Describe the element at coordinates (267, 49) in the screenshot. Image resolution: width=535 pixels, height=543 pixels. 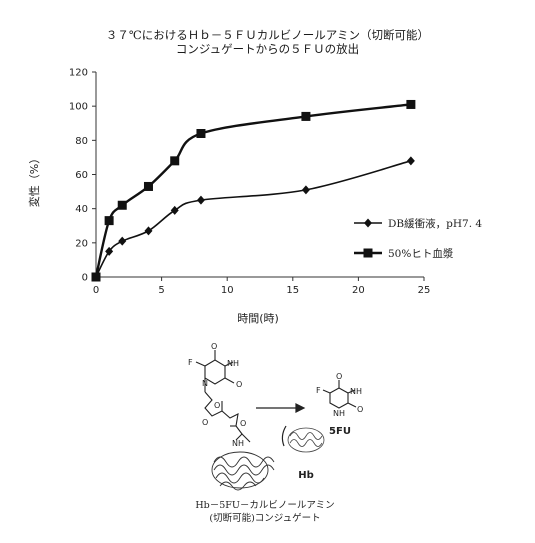
I see `chart-title-line2: コンジュゲートからの５ＦＵの放出` at that location.